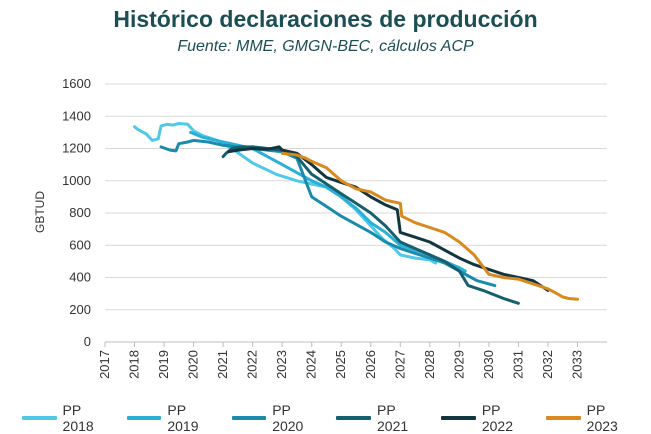 The width and height of the screenshot is (651, 434). I want to click on x-tick-label: 2021, so click(222, 364).